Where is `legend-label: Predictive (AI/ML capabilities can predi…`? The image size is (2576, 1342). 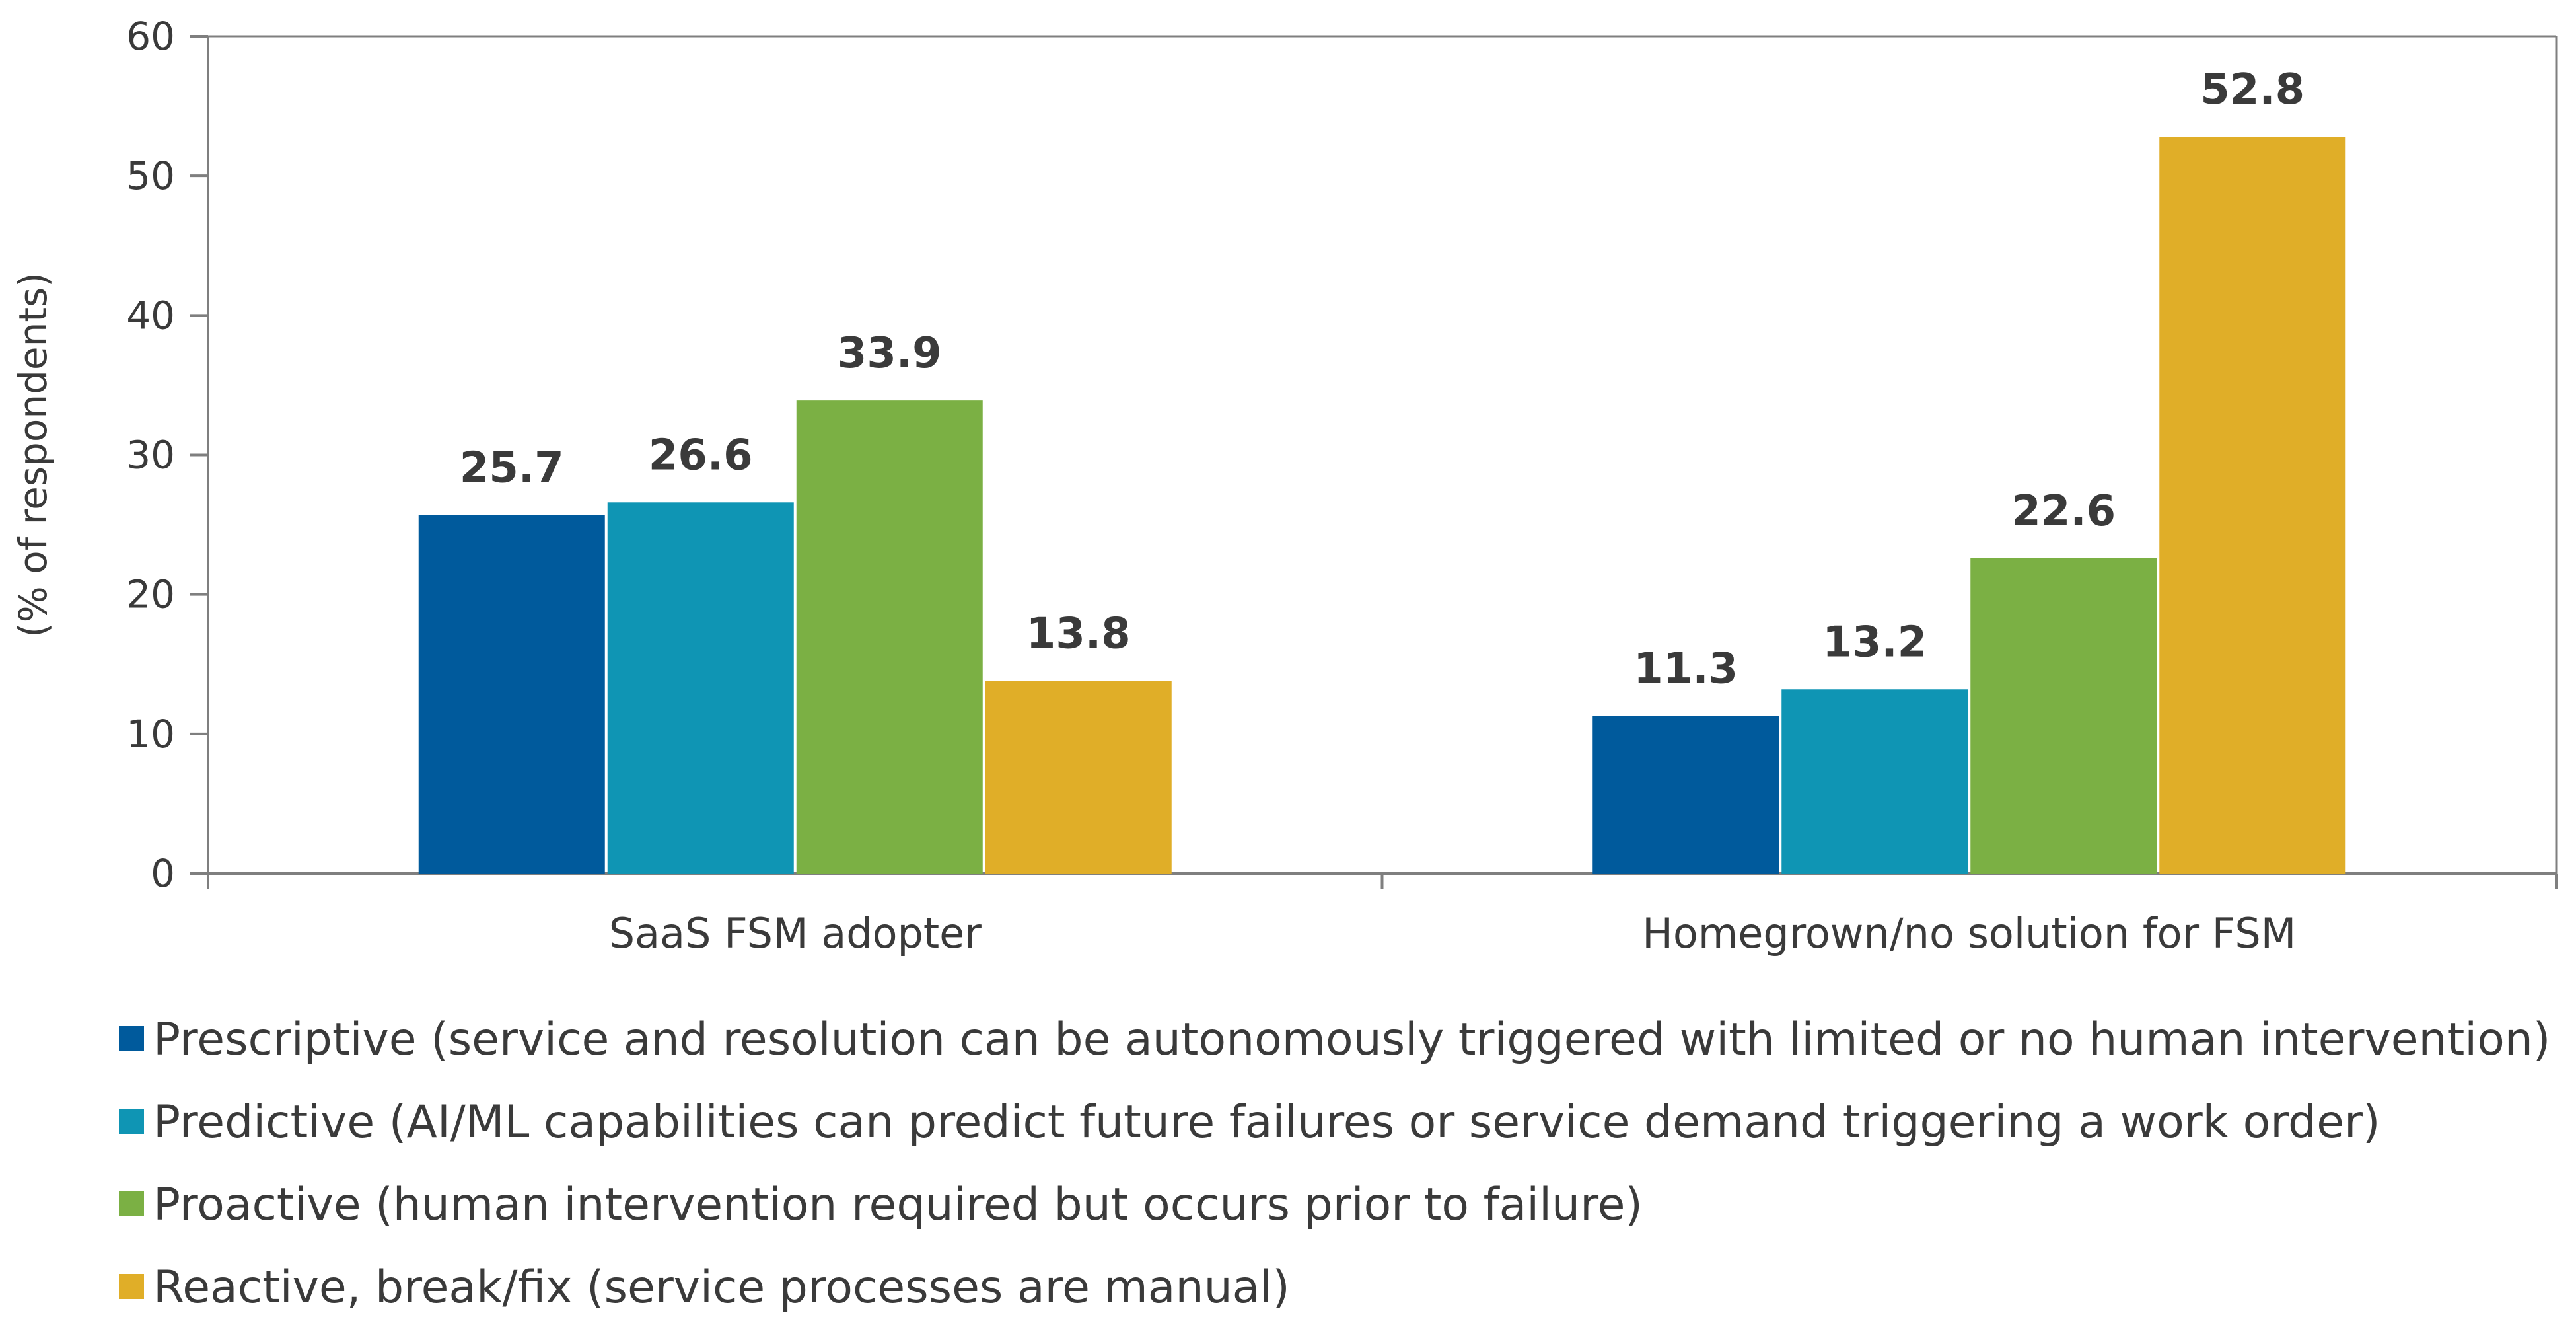 legend-label: Predictive (AI/ML capabilities can predi… is located at coordinates (1266, 1122).